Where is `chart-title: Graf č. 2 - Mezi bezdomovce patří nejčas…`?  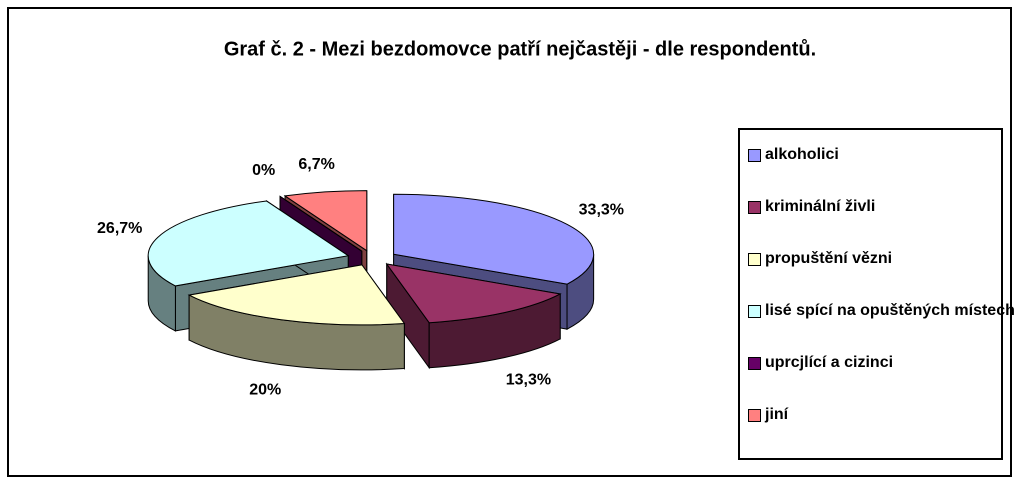
chart-title: Graf č. 2 - Mezi bezdomovce patří nejčas… is located at coordinates (520, 49).